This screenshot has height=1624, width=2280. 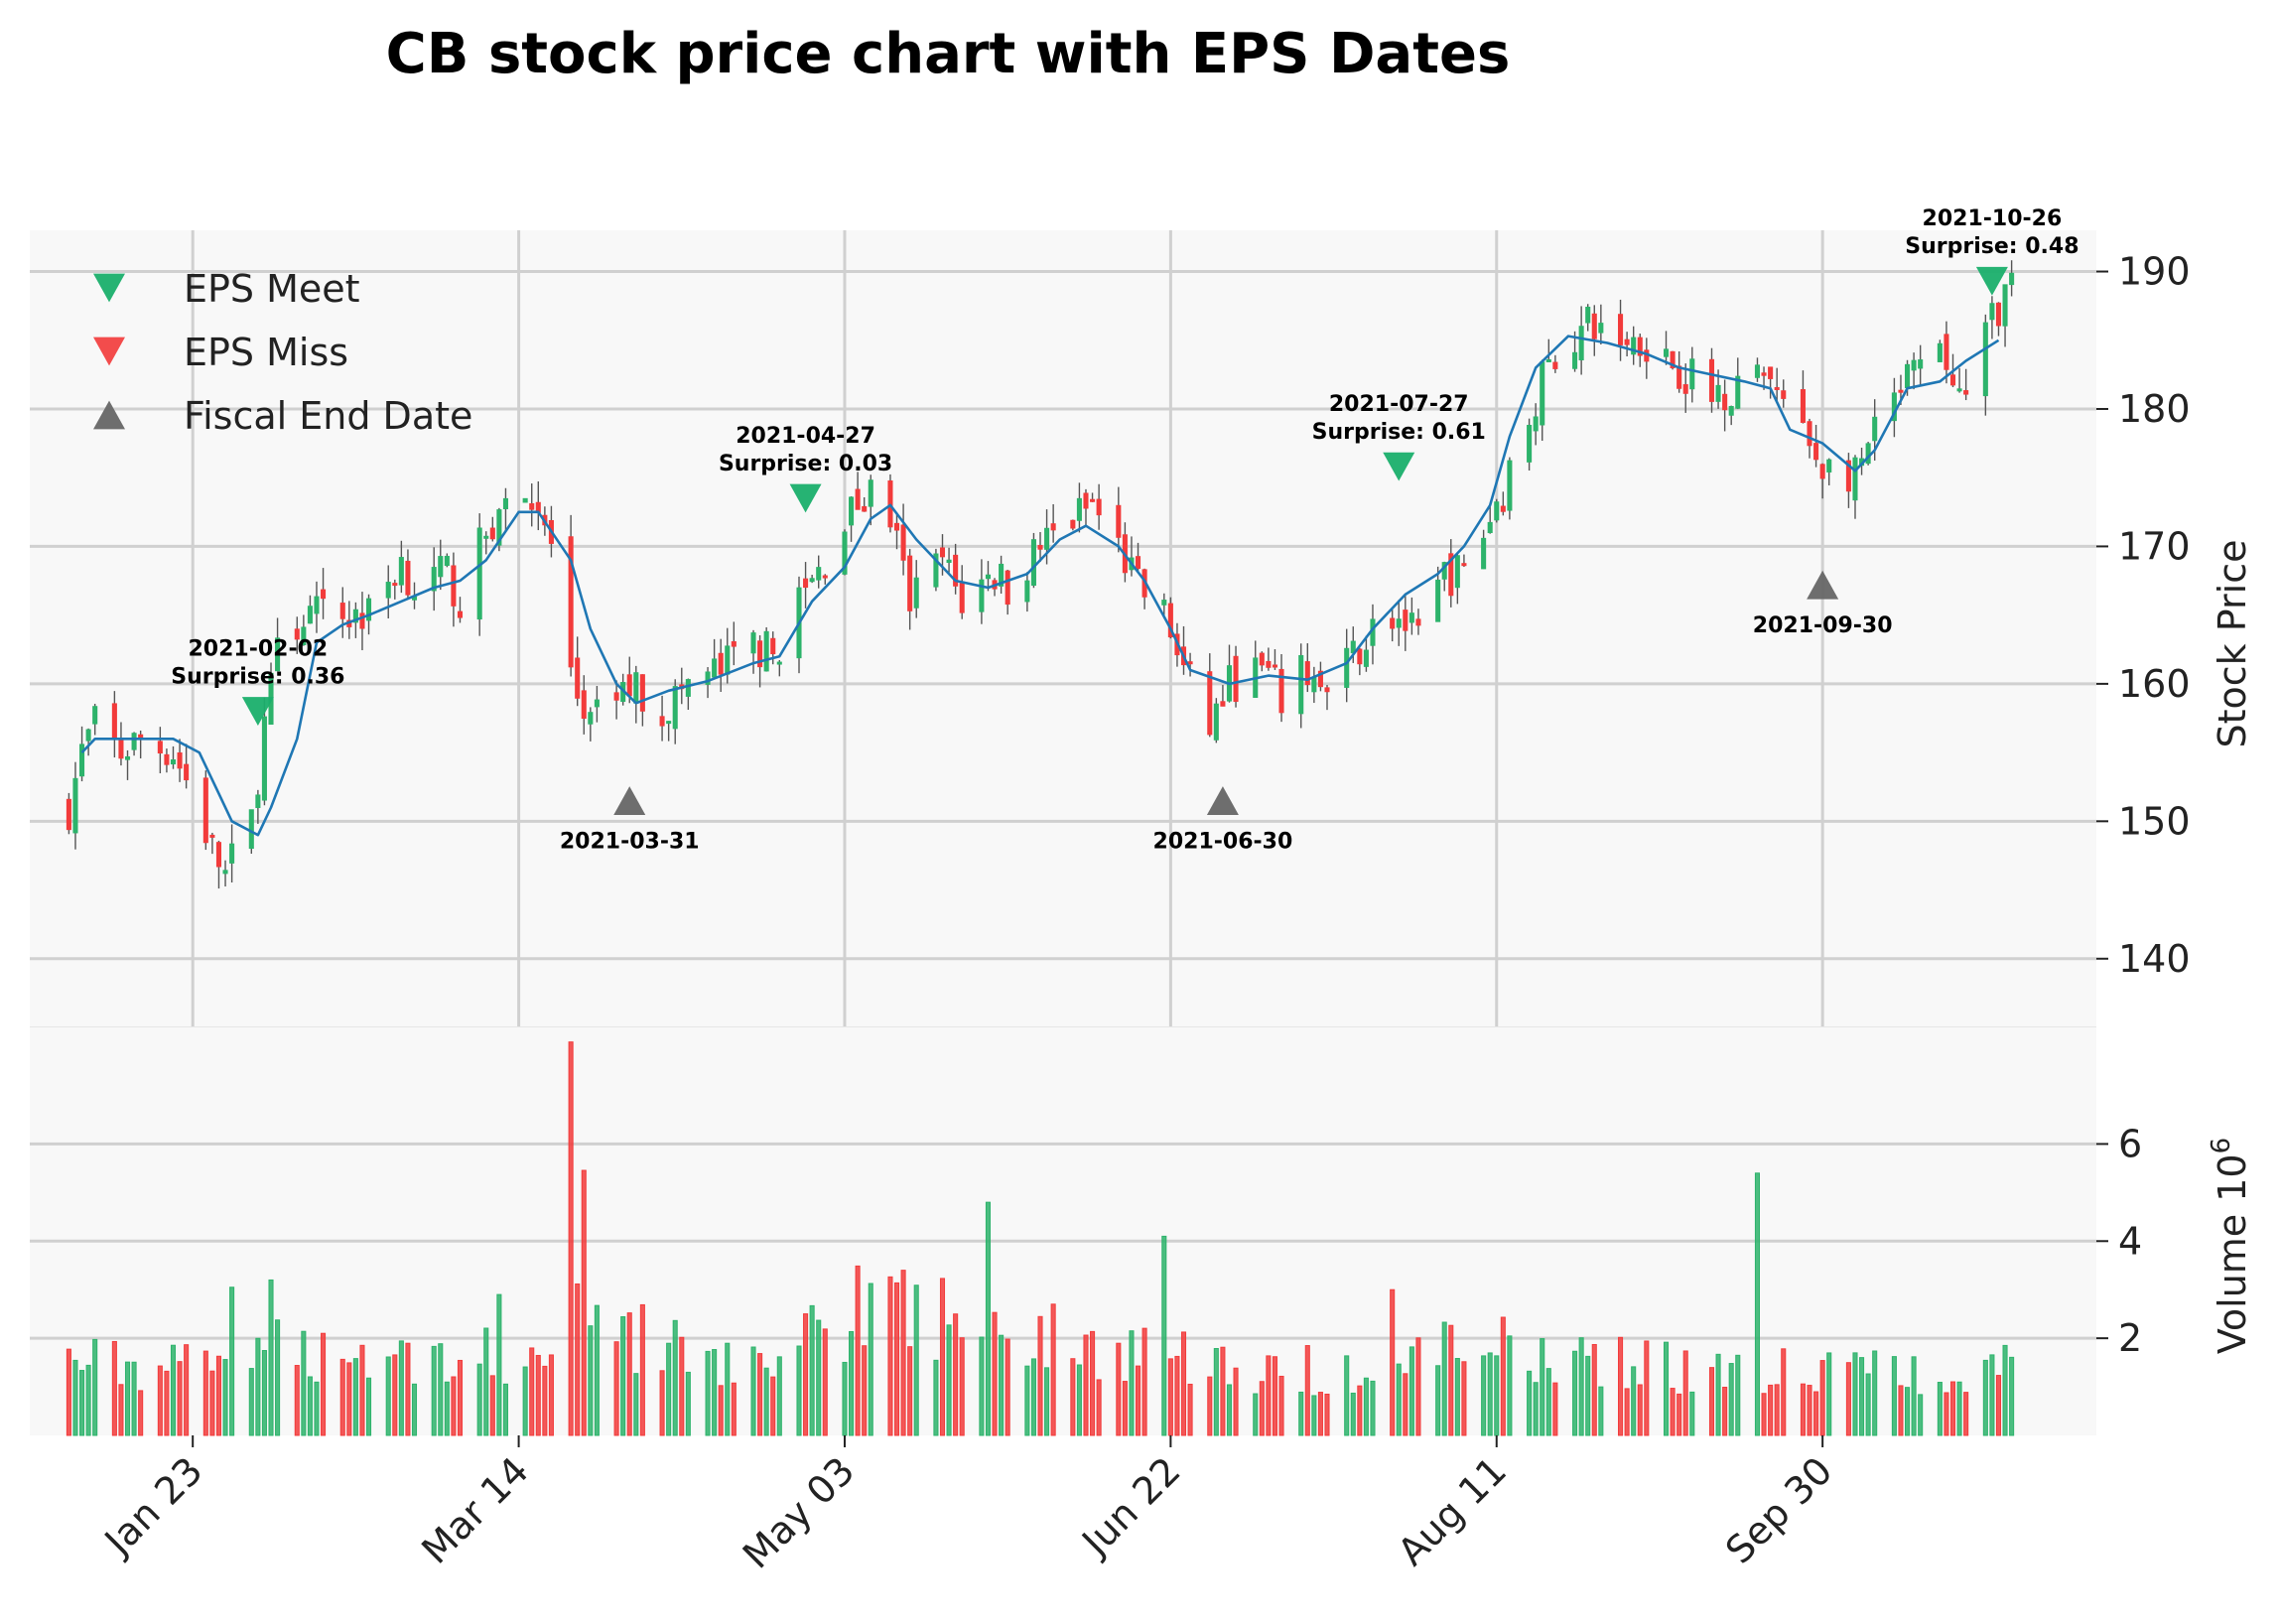 What do you see at coordinates (630, 842) in the screenshot?
I see `fiscal-end-label: 2021-03-31` at bounding box center [630, 842].